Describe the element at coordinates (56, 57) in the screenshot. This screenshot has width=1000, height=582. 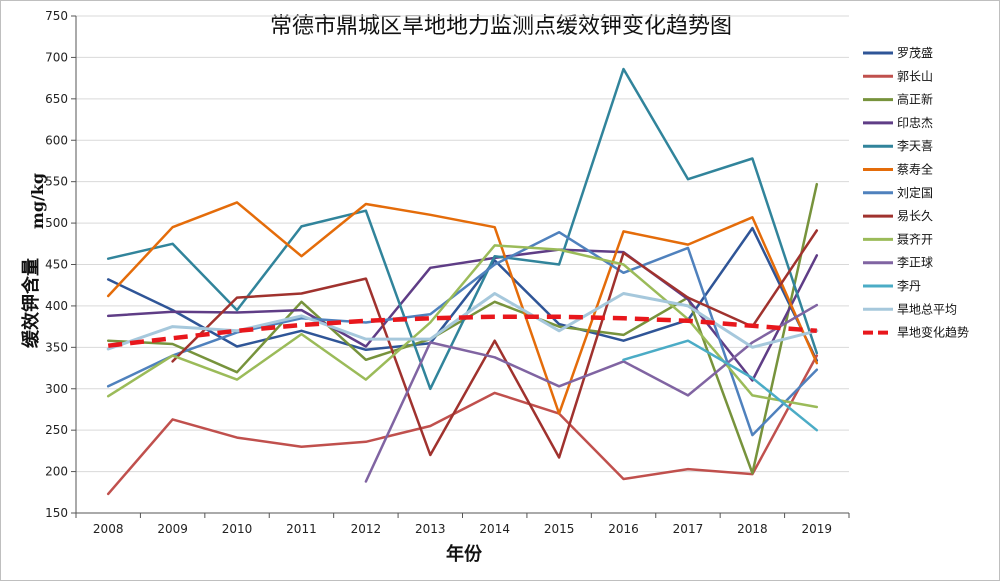
I see `y-tick-label: 700` at that location.